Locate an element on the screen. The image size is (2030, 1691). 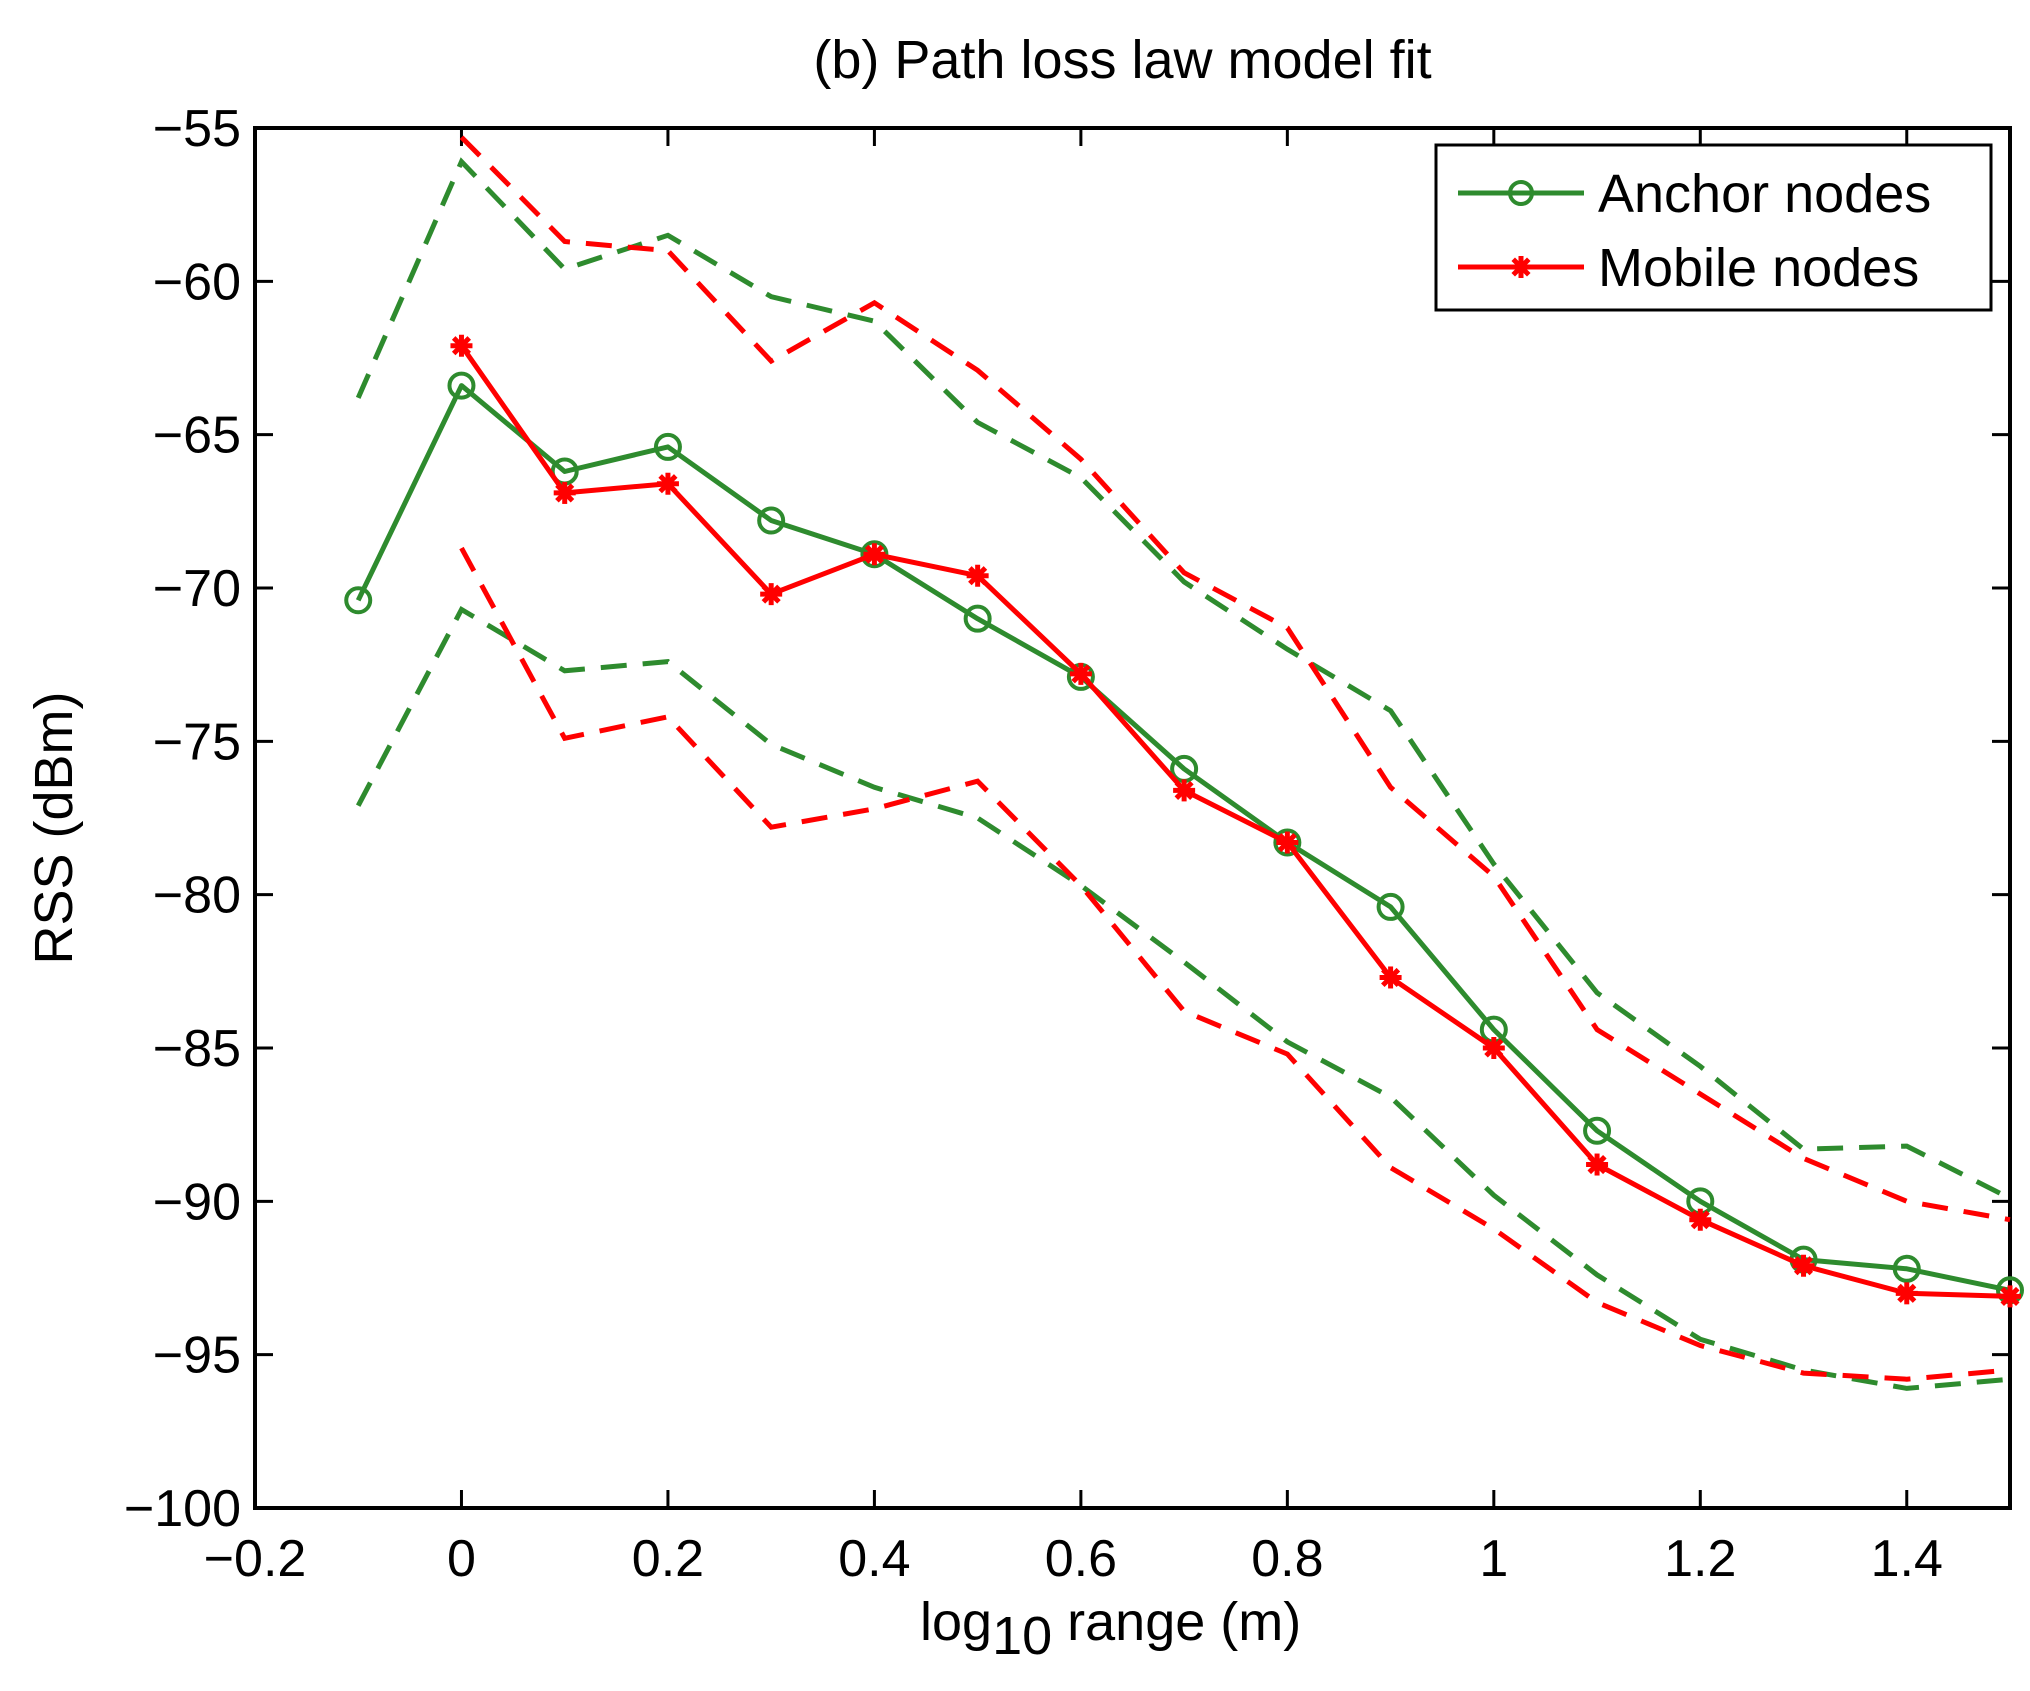
x-tick-label: 0.2 is located at coordinates (668, 1559).